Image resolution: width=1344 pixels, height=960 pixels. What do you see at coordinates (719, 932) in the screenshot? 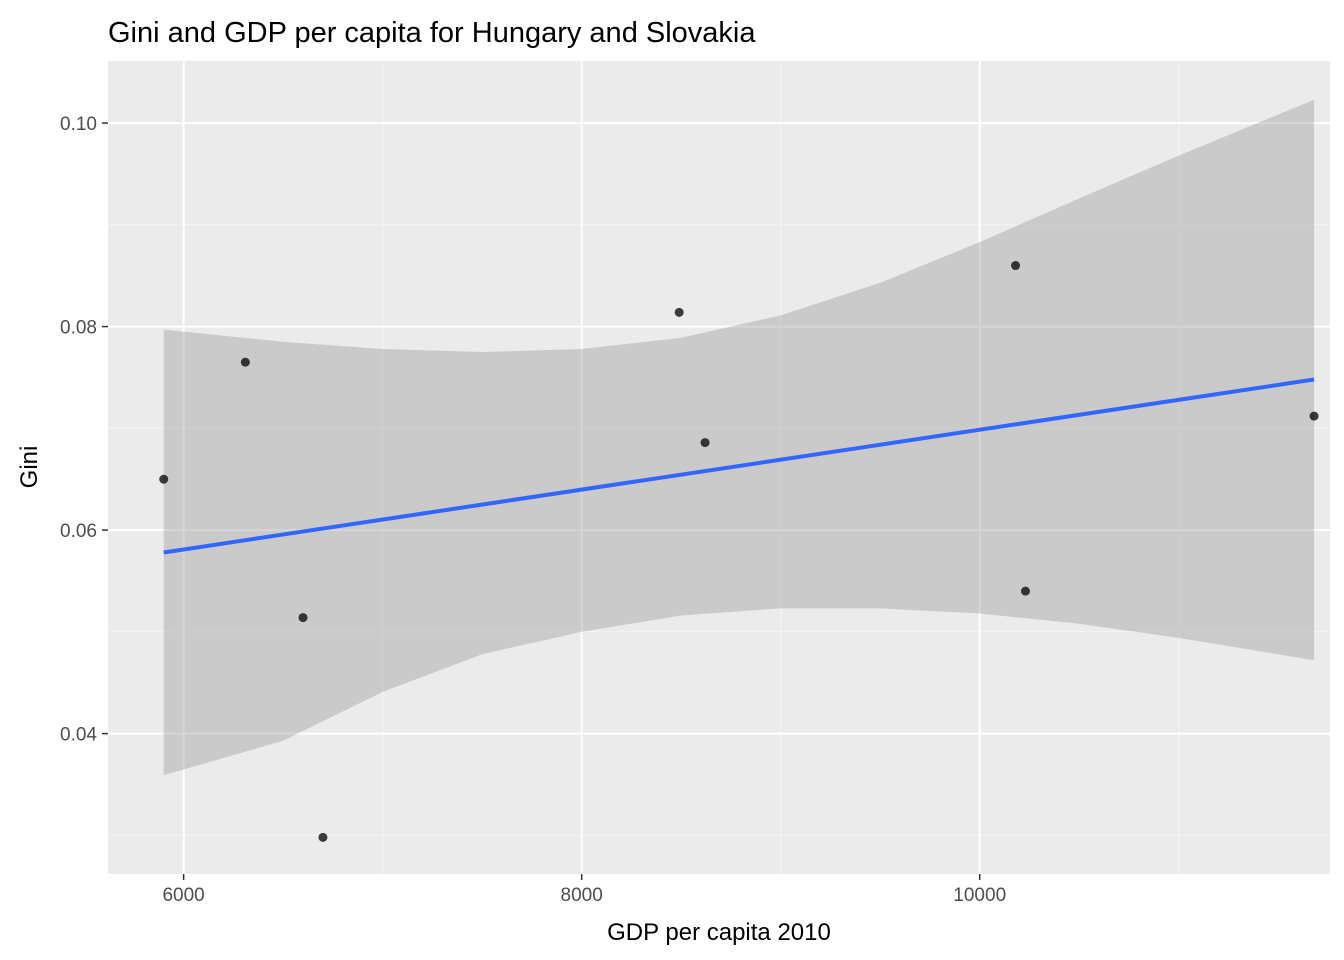
I see `x-axis-title: GDP per capita 2010` at bounding box center [719, 932].